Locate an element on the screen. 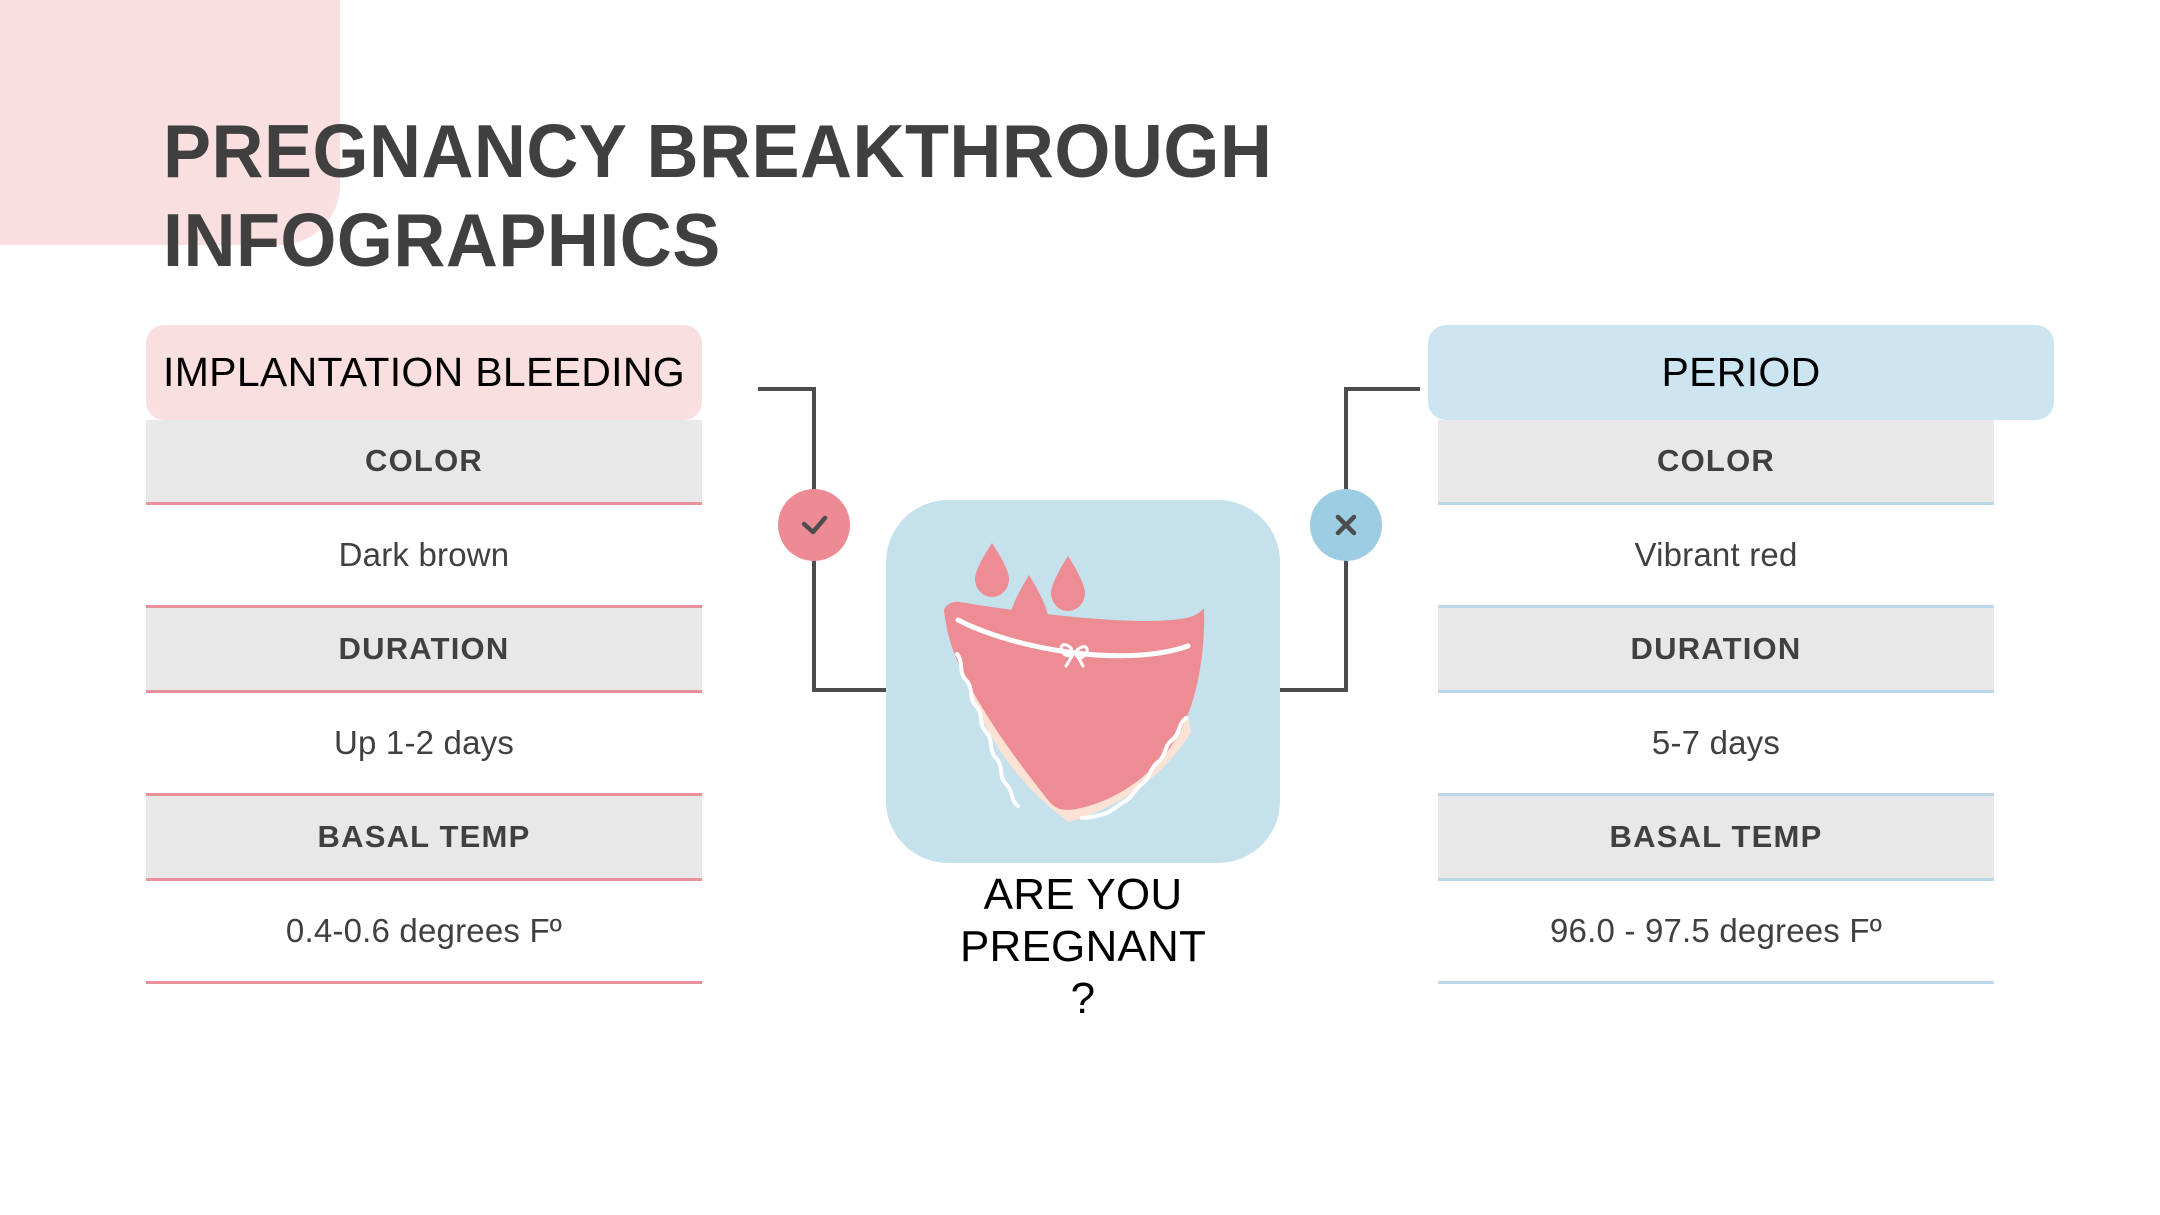 The image size is (2160, 1215). check-badge is located at coordinates (814, 525).